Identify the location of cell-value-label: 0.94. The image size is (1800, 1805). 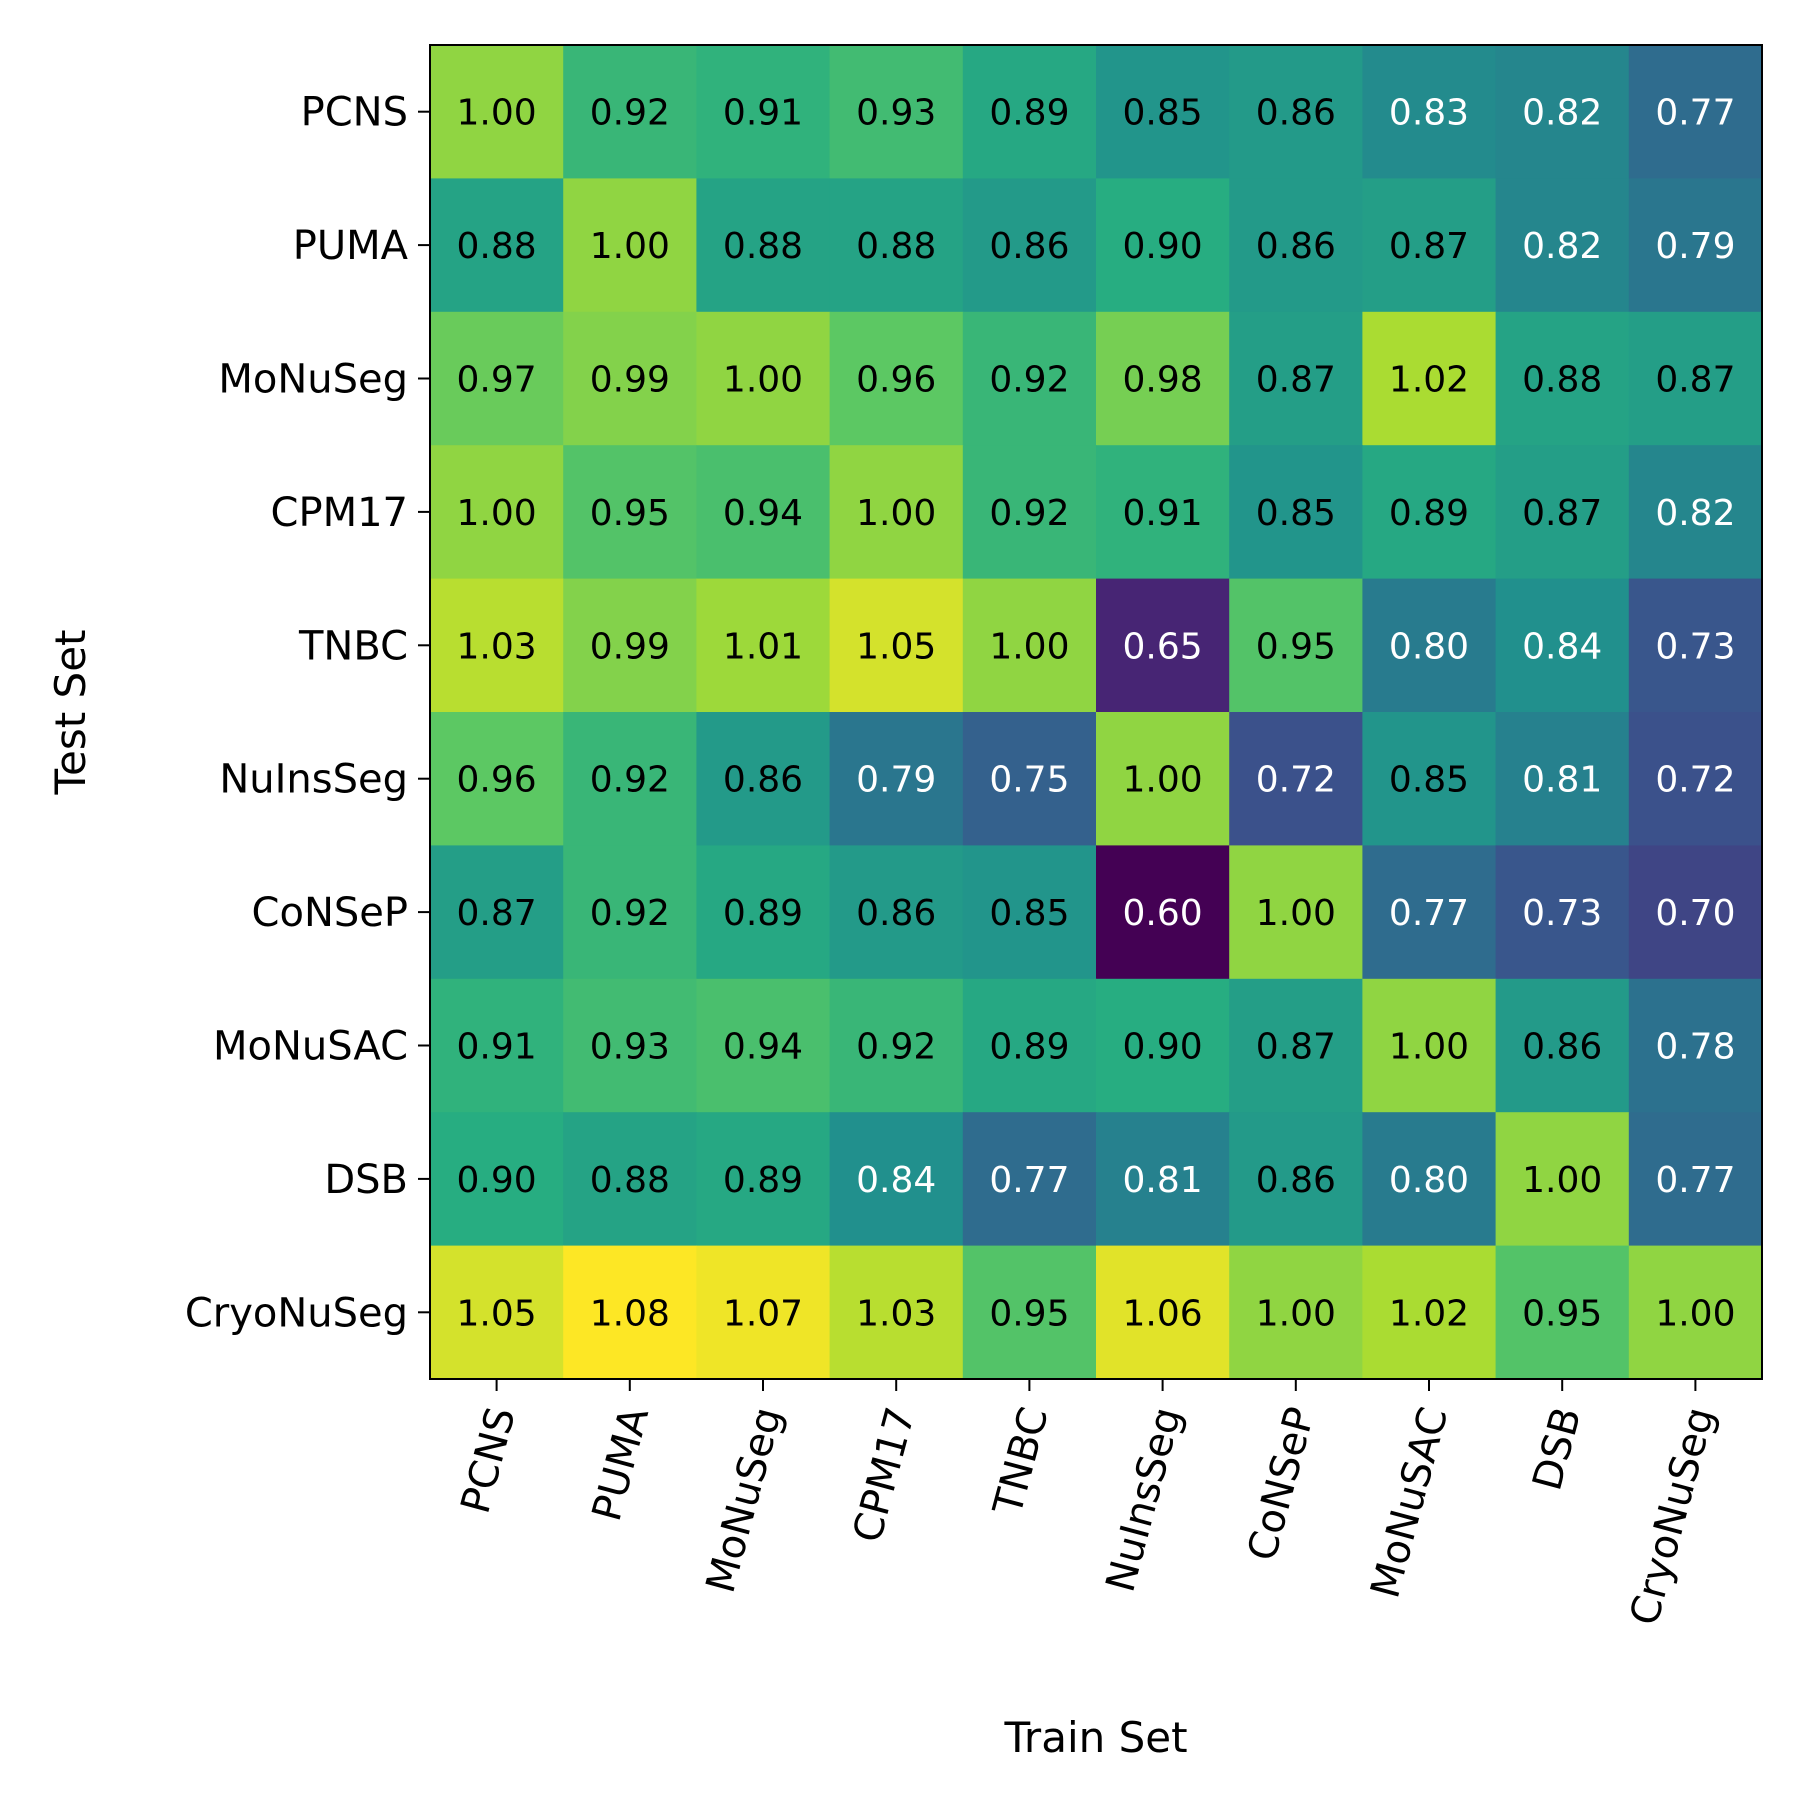
(763, 1047).